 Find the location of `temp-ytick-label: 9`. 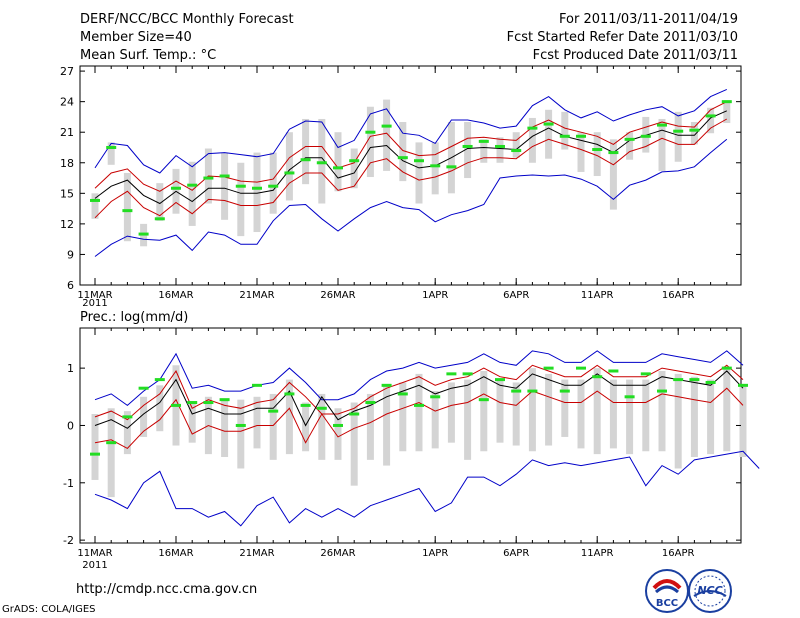

temp-ytick-label: 9 is located at coordinates (70, 254).